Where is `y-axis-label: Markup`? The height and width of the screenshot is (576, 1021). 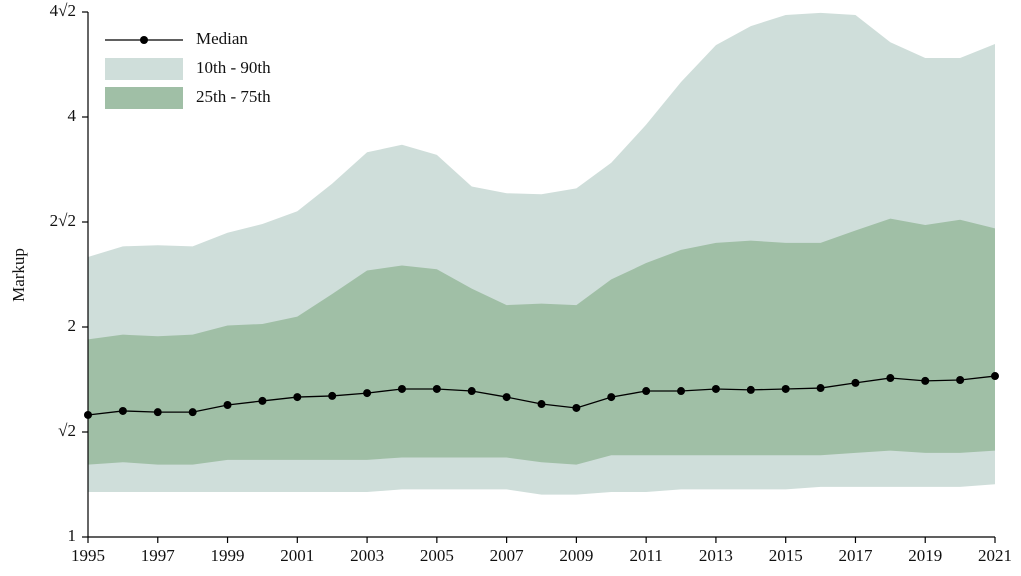 y-axis-label: Markup is located at coordinates (18, 275).